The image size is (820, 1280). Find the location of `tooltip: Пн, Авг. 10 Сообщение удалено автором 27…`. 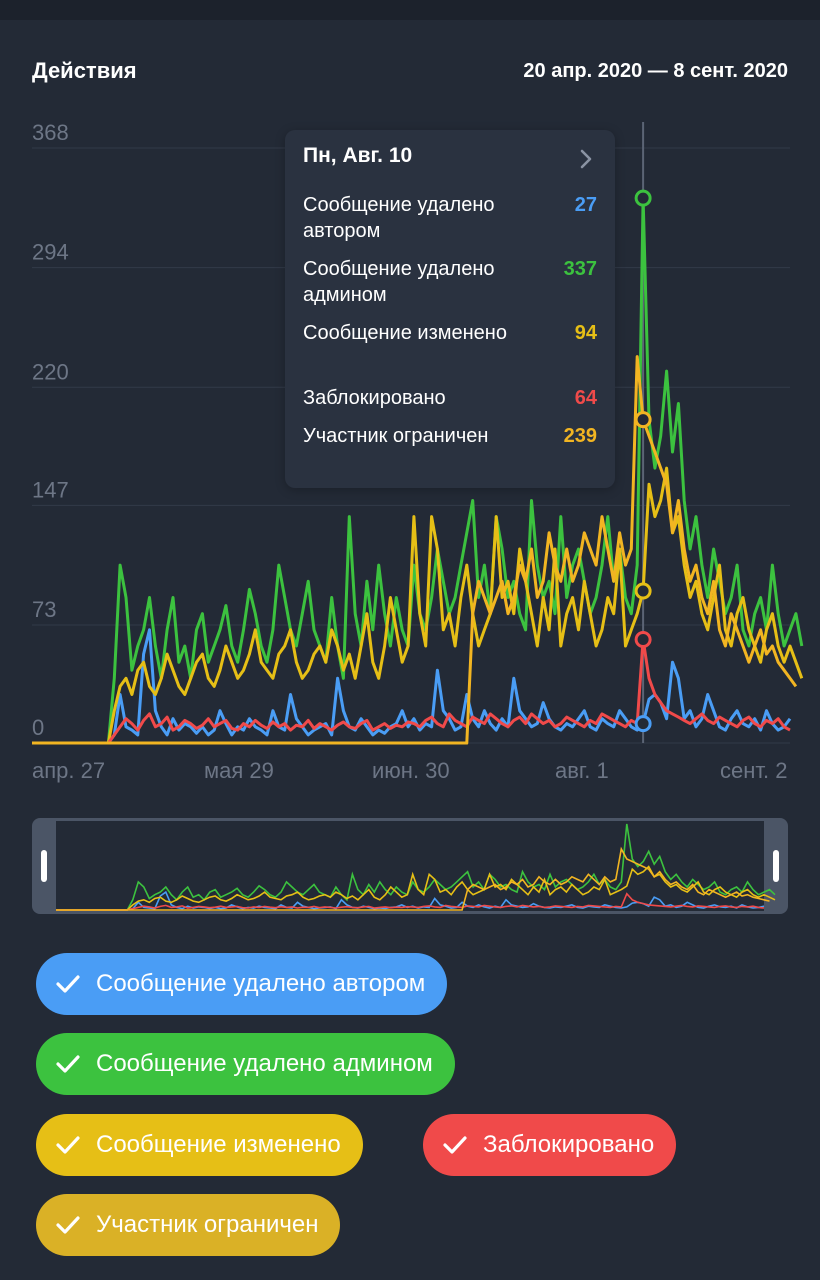

tooltip: Пн, Авг. 10 Сообщение удалено автором 27… is located at coordinates (450, 309).